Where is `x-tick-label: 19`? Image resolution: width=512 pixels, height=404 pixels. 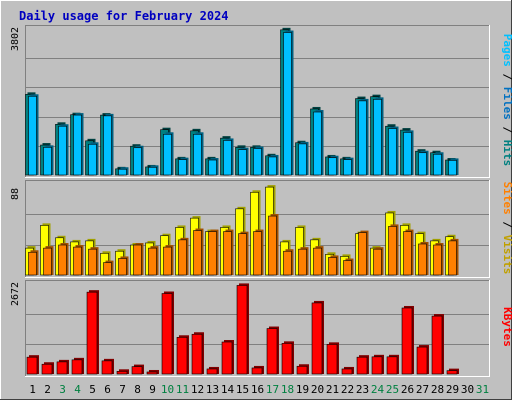 x-tick-label: 19 is located at coordinates (302, 389).